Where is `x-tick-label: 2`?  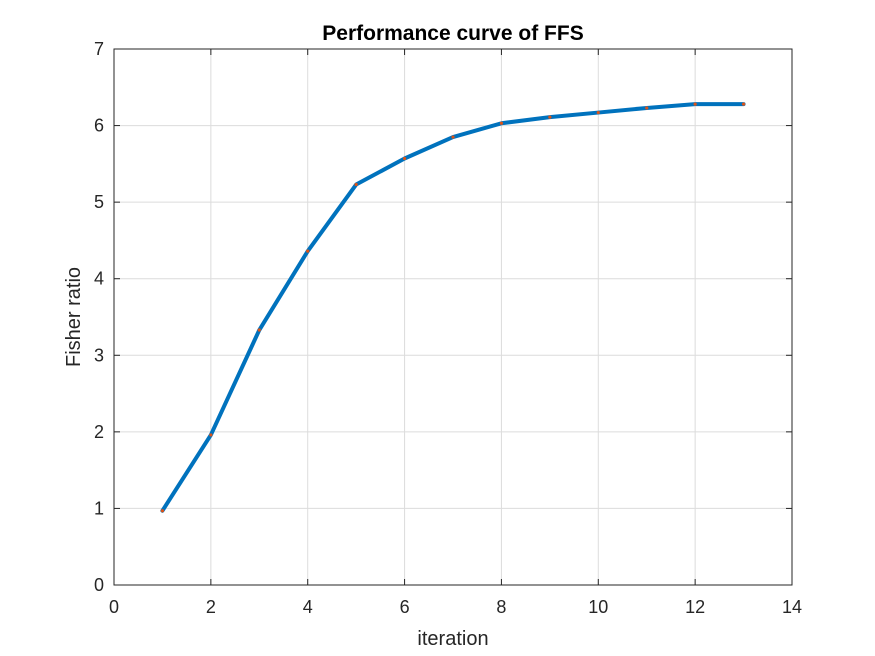 x-tick-label: 2 is located at coordinates (211, 607).